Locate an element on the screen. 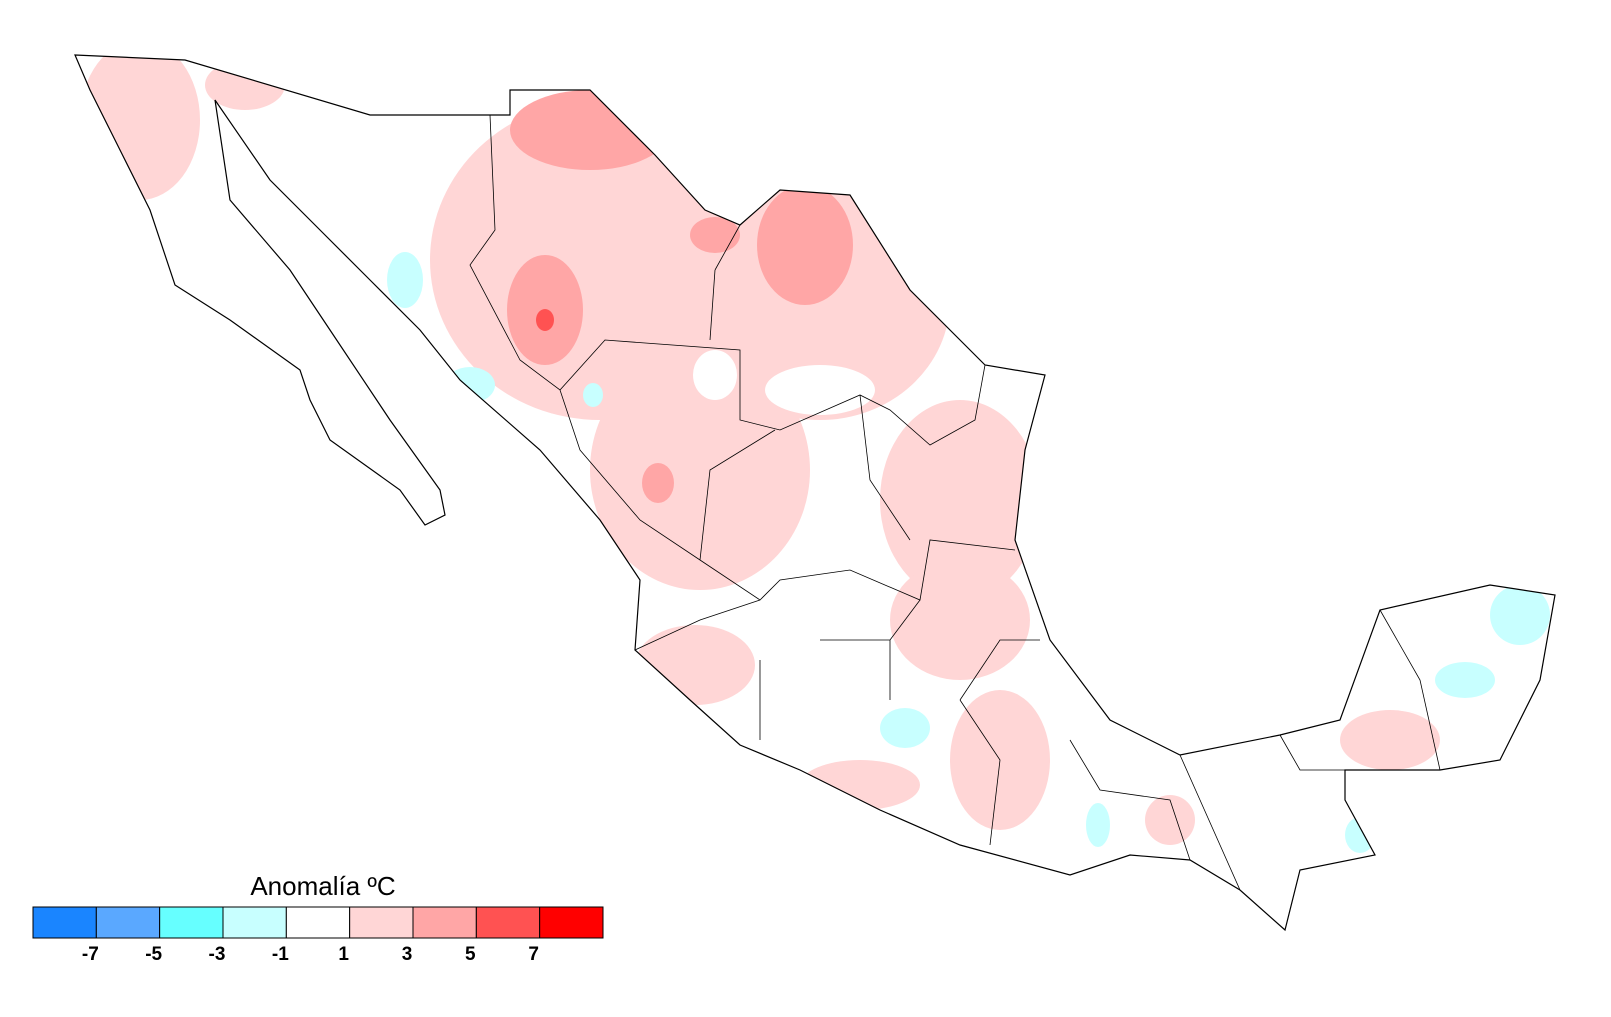 This screenshot has height=1017, width=1611. legend-tick-label: -7 is located at coordinates (90, 954).